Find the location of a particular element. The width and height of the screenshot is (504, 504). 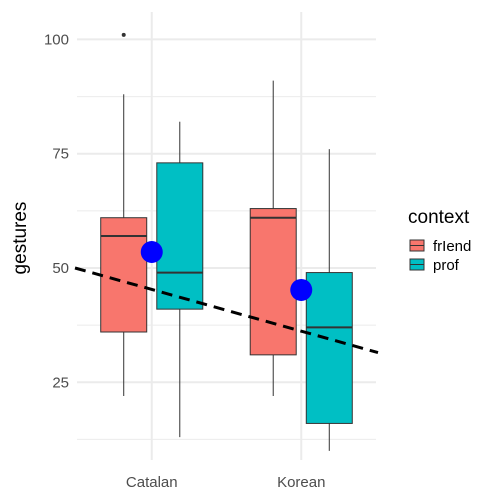

legend-entry: prof is located at coordinates (434, 265).